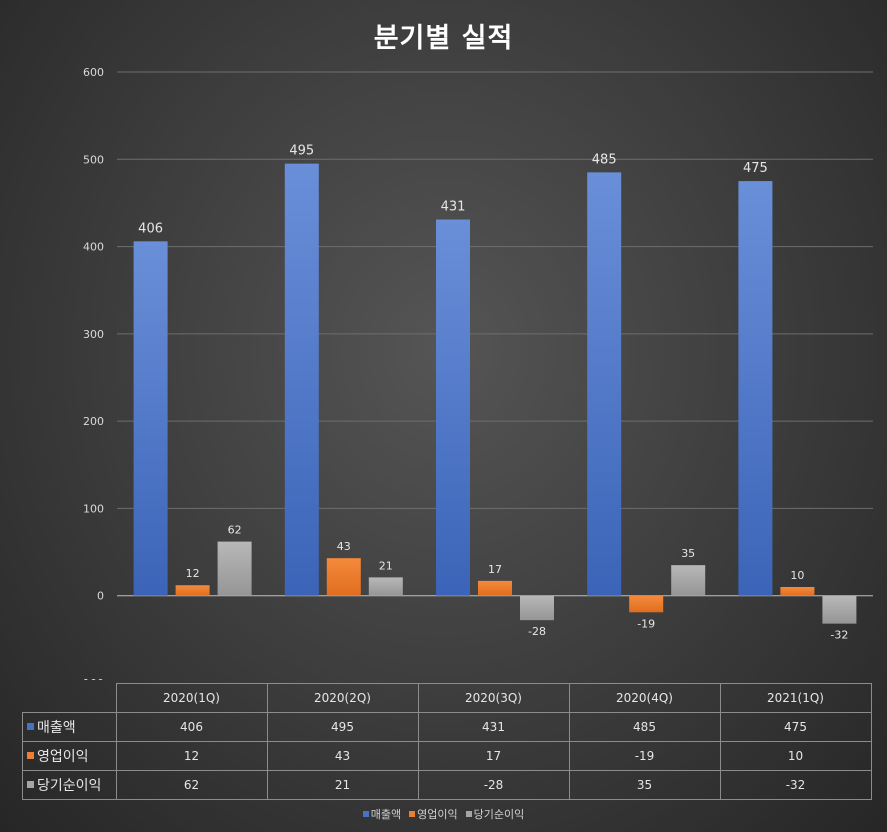  I want to click on data-label: 12, so click(193, 573).